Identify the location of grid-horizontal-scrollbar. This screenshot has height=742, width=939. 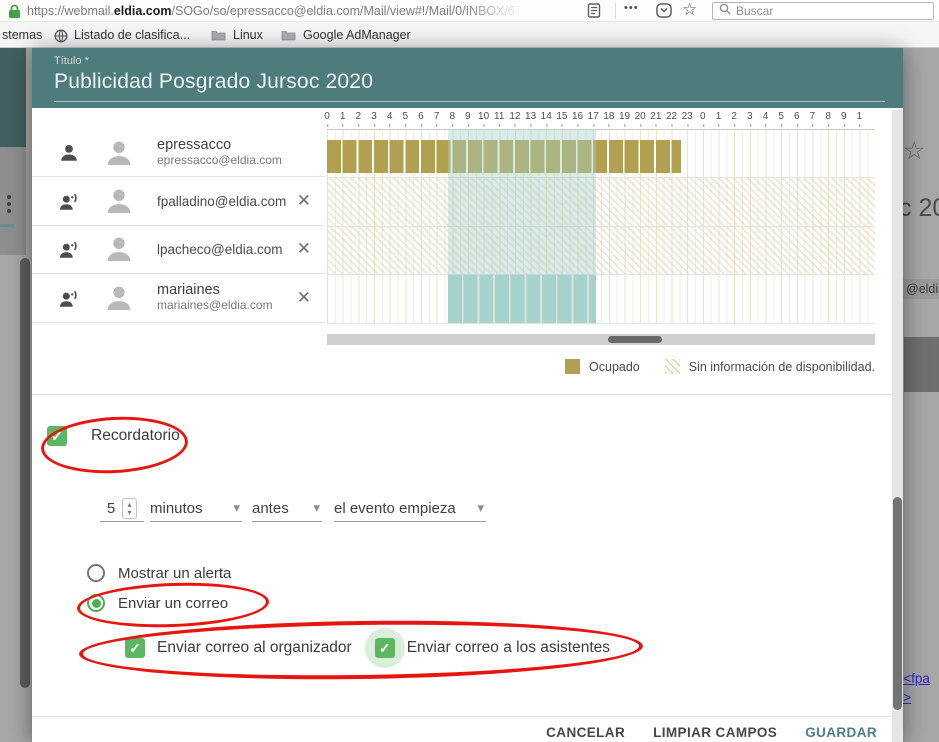
(601, 339).